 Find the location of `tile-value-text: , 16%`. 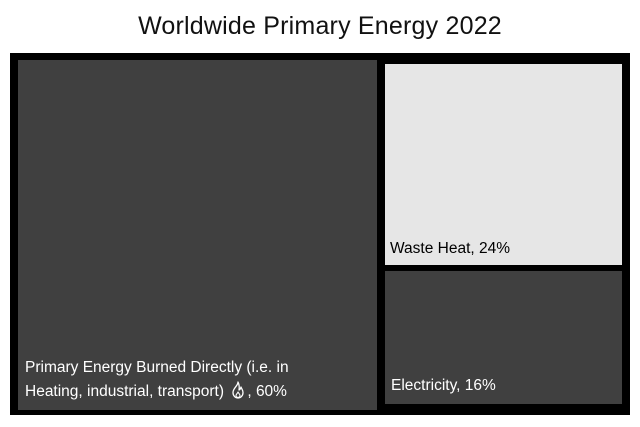

tile-value-text: , 16% is located at coordinates (476, 385).